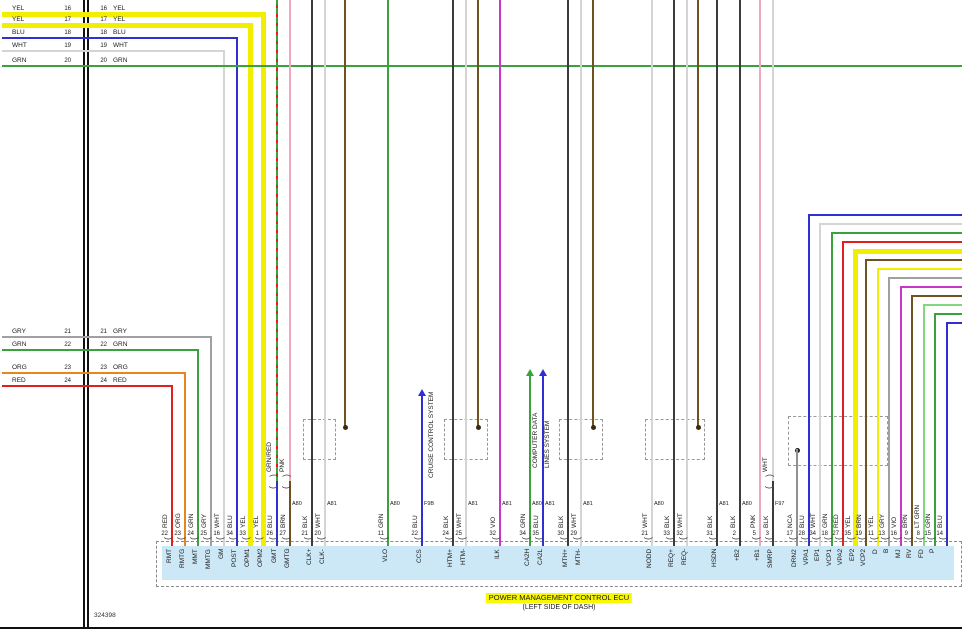 The image size is (970, 630). What do you see at coordinates (242, 534) in the screenshot?
I see `pin-opm1-number: 33` at bounding box center [242, 534].